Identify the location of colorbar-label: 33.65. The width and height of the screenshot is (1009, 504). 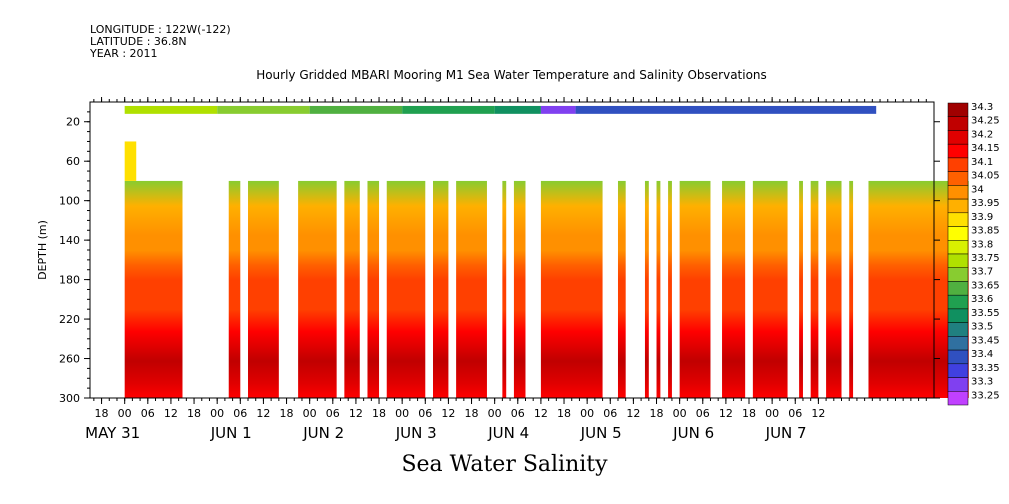
(985, 285).